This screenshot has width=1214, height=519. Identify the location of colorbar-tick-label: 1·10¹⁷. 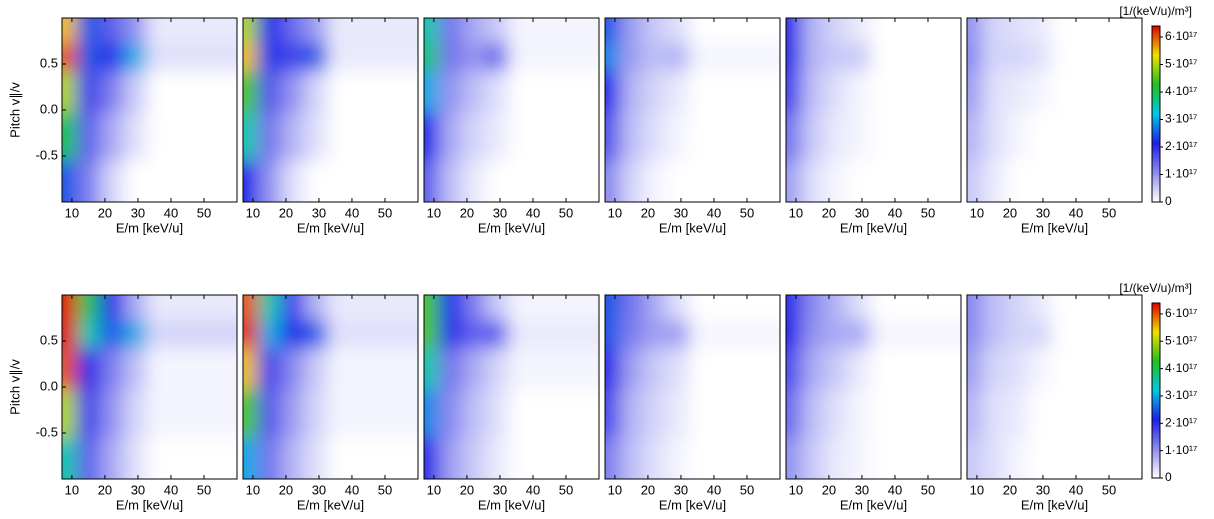
(1181, 450).